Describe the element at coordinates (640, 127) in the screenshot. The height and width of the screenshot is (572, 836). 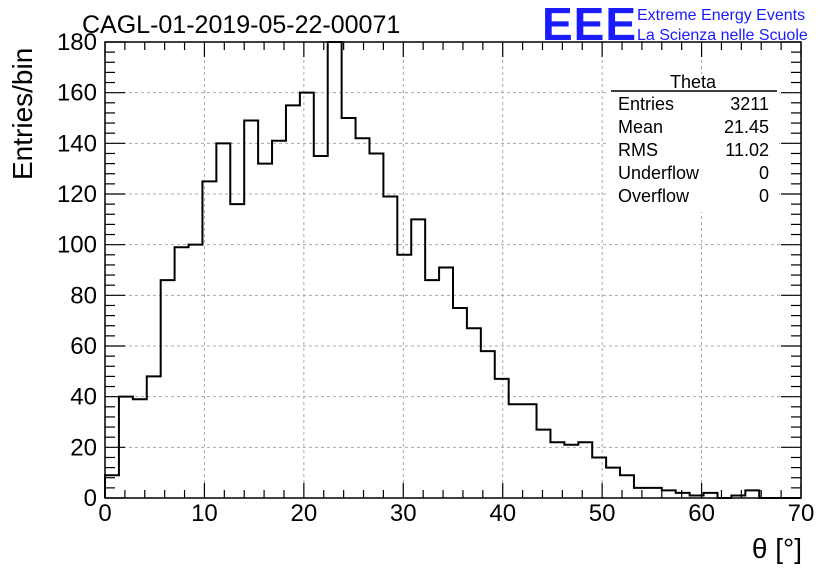
I see `stat-label: Mean` at that location.